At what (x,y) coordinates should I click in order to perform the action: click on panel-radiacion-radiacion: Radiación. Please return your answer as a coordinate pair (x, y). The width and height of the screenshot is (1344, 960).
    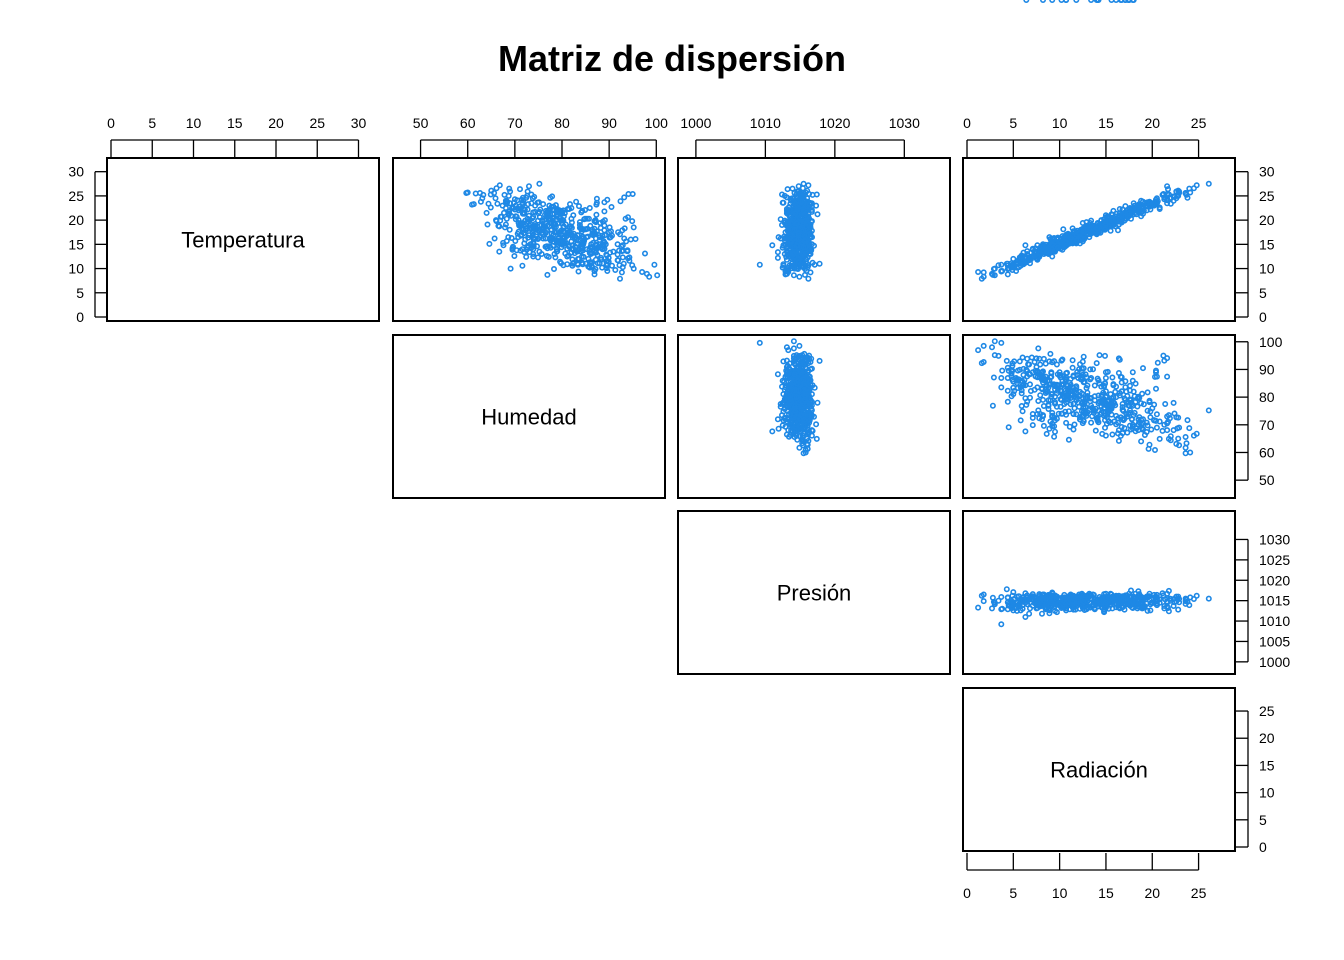
    Looking at the image, I should click on (1099, 769).